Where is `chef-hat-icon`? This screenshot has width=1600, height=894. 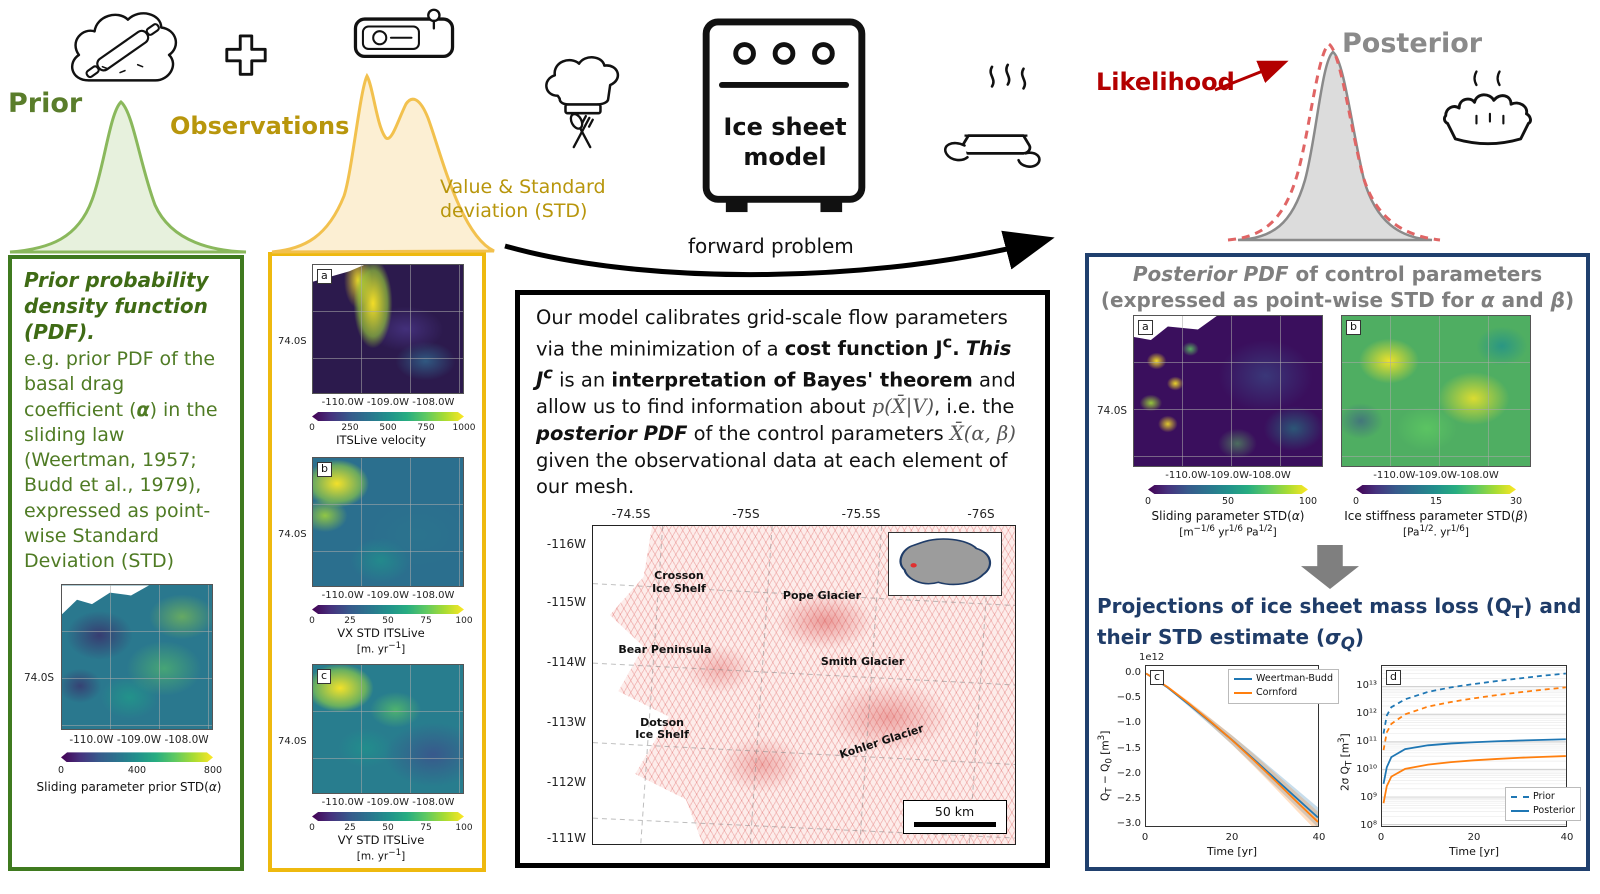
chef-hat-icon is located at coordinates (582, 102).